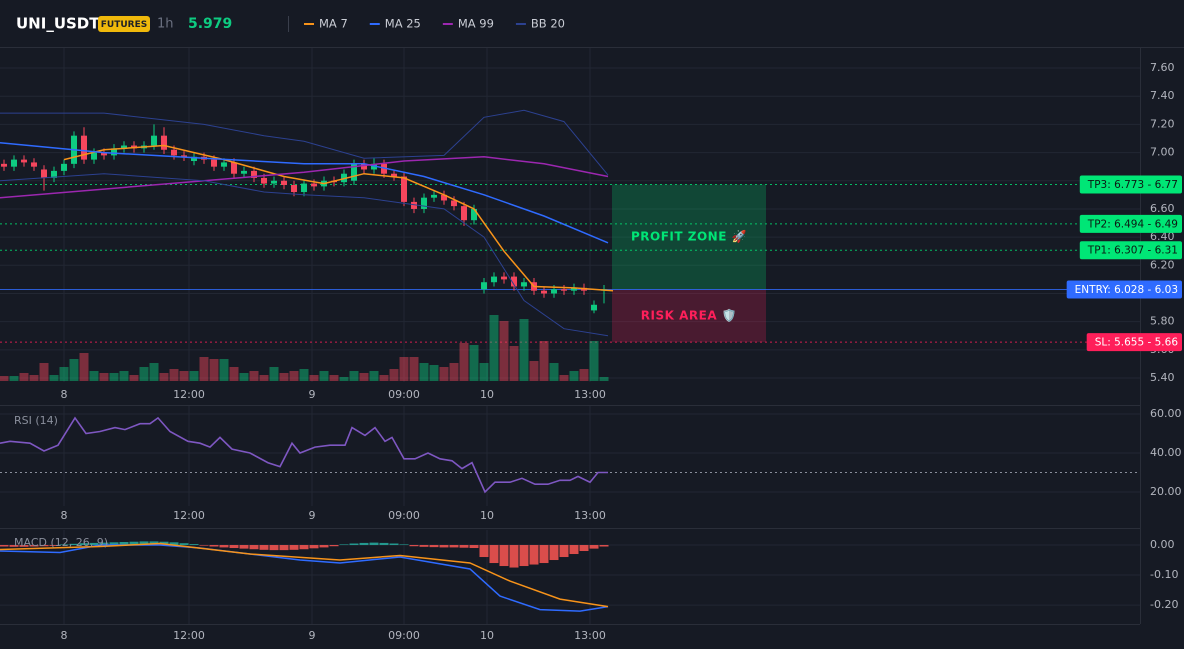 The width and height of the screenshot is (1184, 649). I want to click on indicator-line-lower, so click(304, 255).